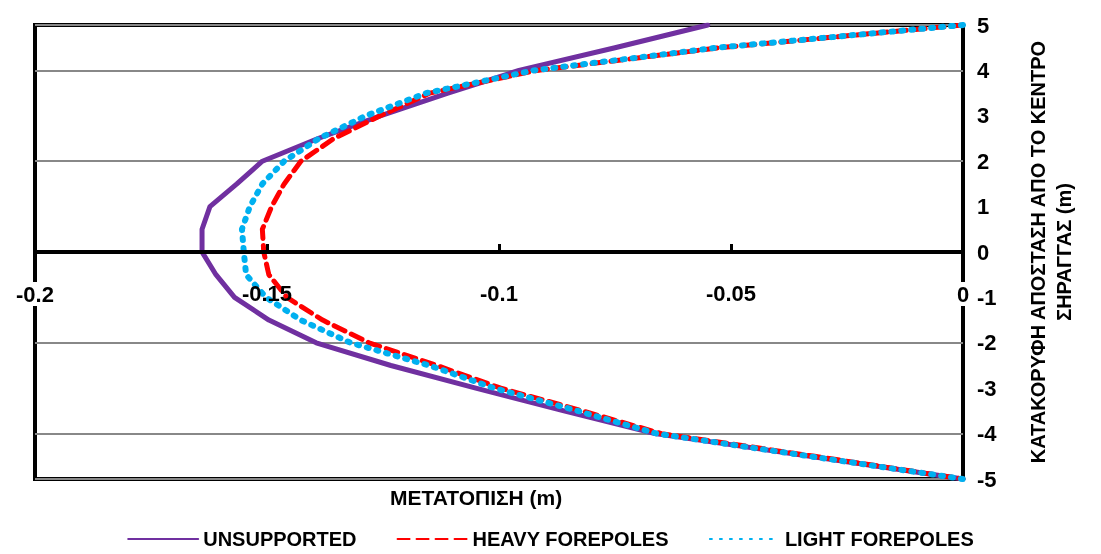 This screenshot has width=1101, height=554. What do you see at coordinates (983, 25) in the screenshot?
I see `y-tick-label: 5` at bounding box center [983, 25].